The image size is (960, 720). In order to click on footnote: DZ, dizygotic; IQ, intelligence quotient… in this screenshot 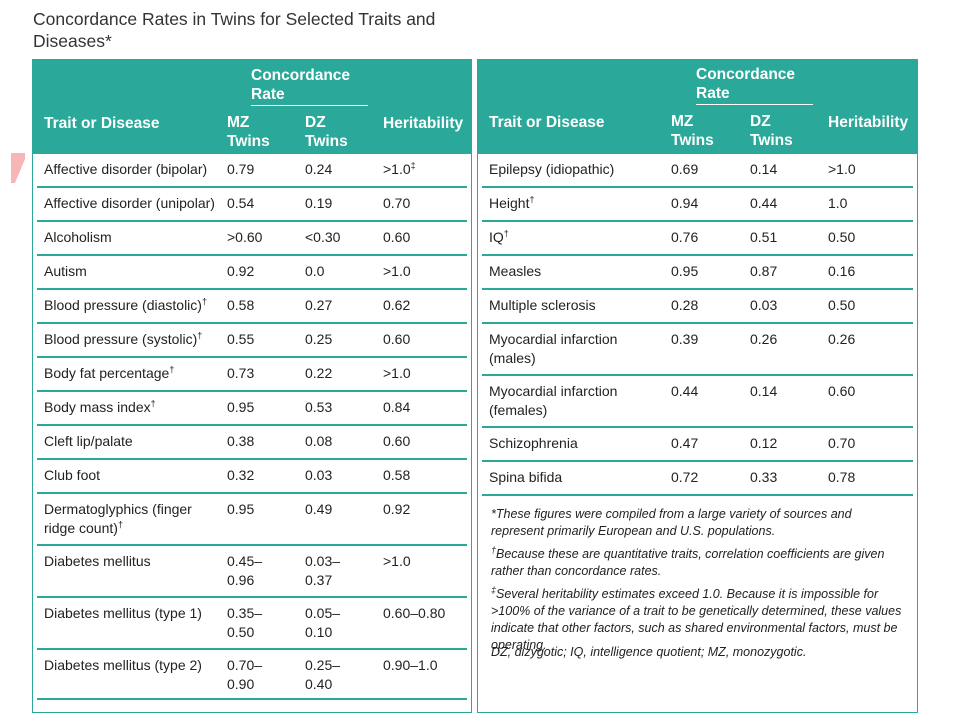, I will do `click(649, 652)`.